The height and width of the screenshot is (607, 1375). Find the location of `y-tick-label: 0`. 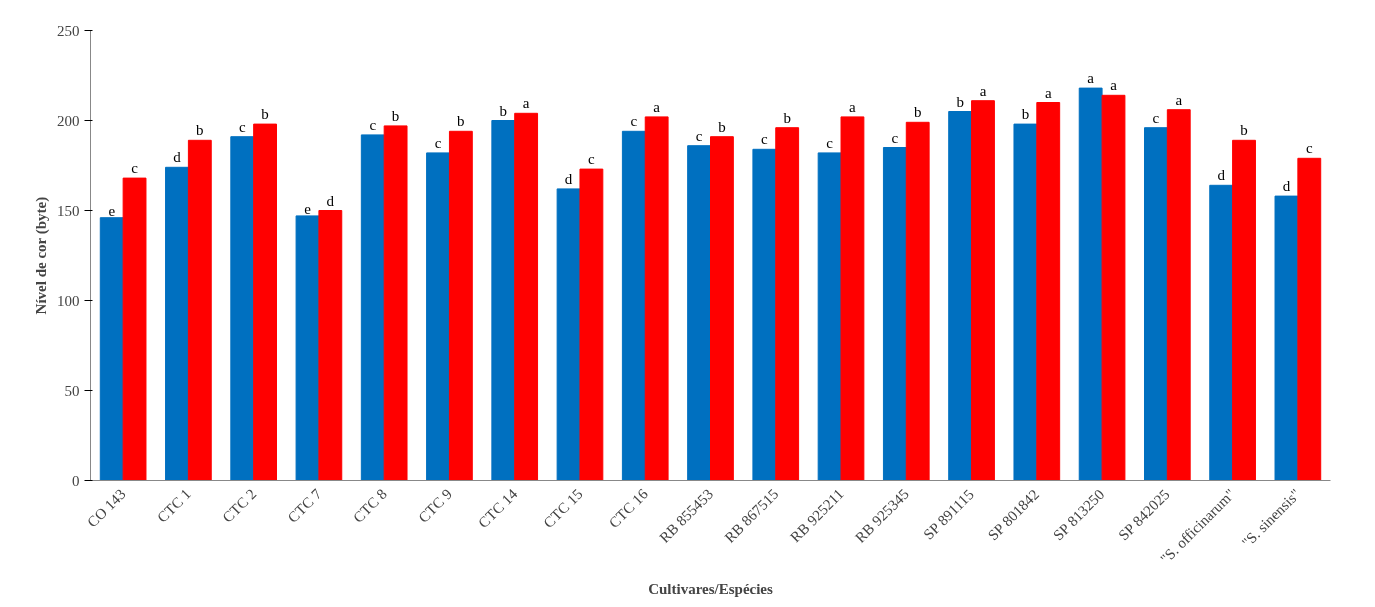

y-tick-label: 0 is located at coordinates (76, 480).